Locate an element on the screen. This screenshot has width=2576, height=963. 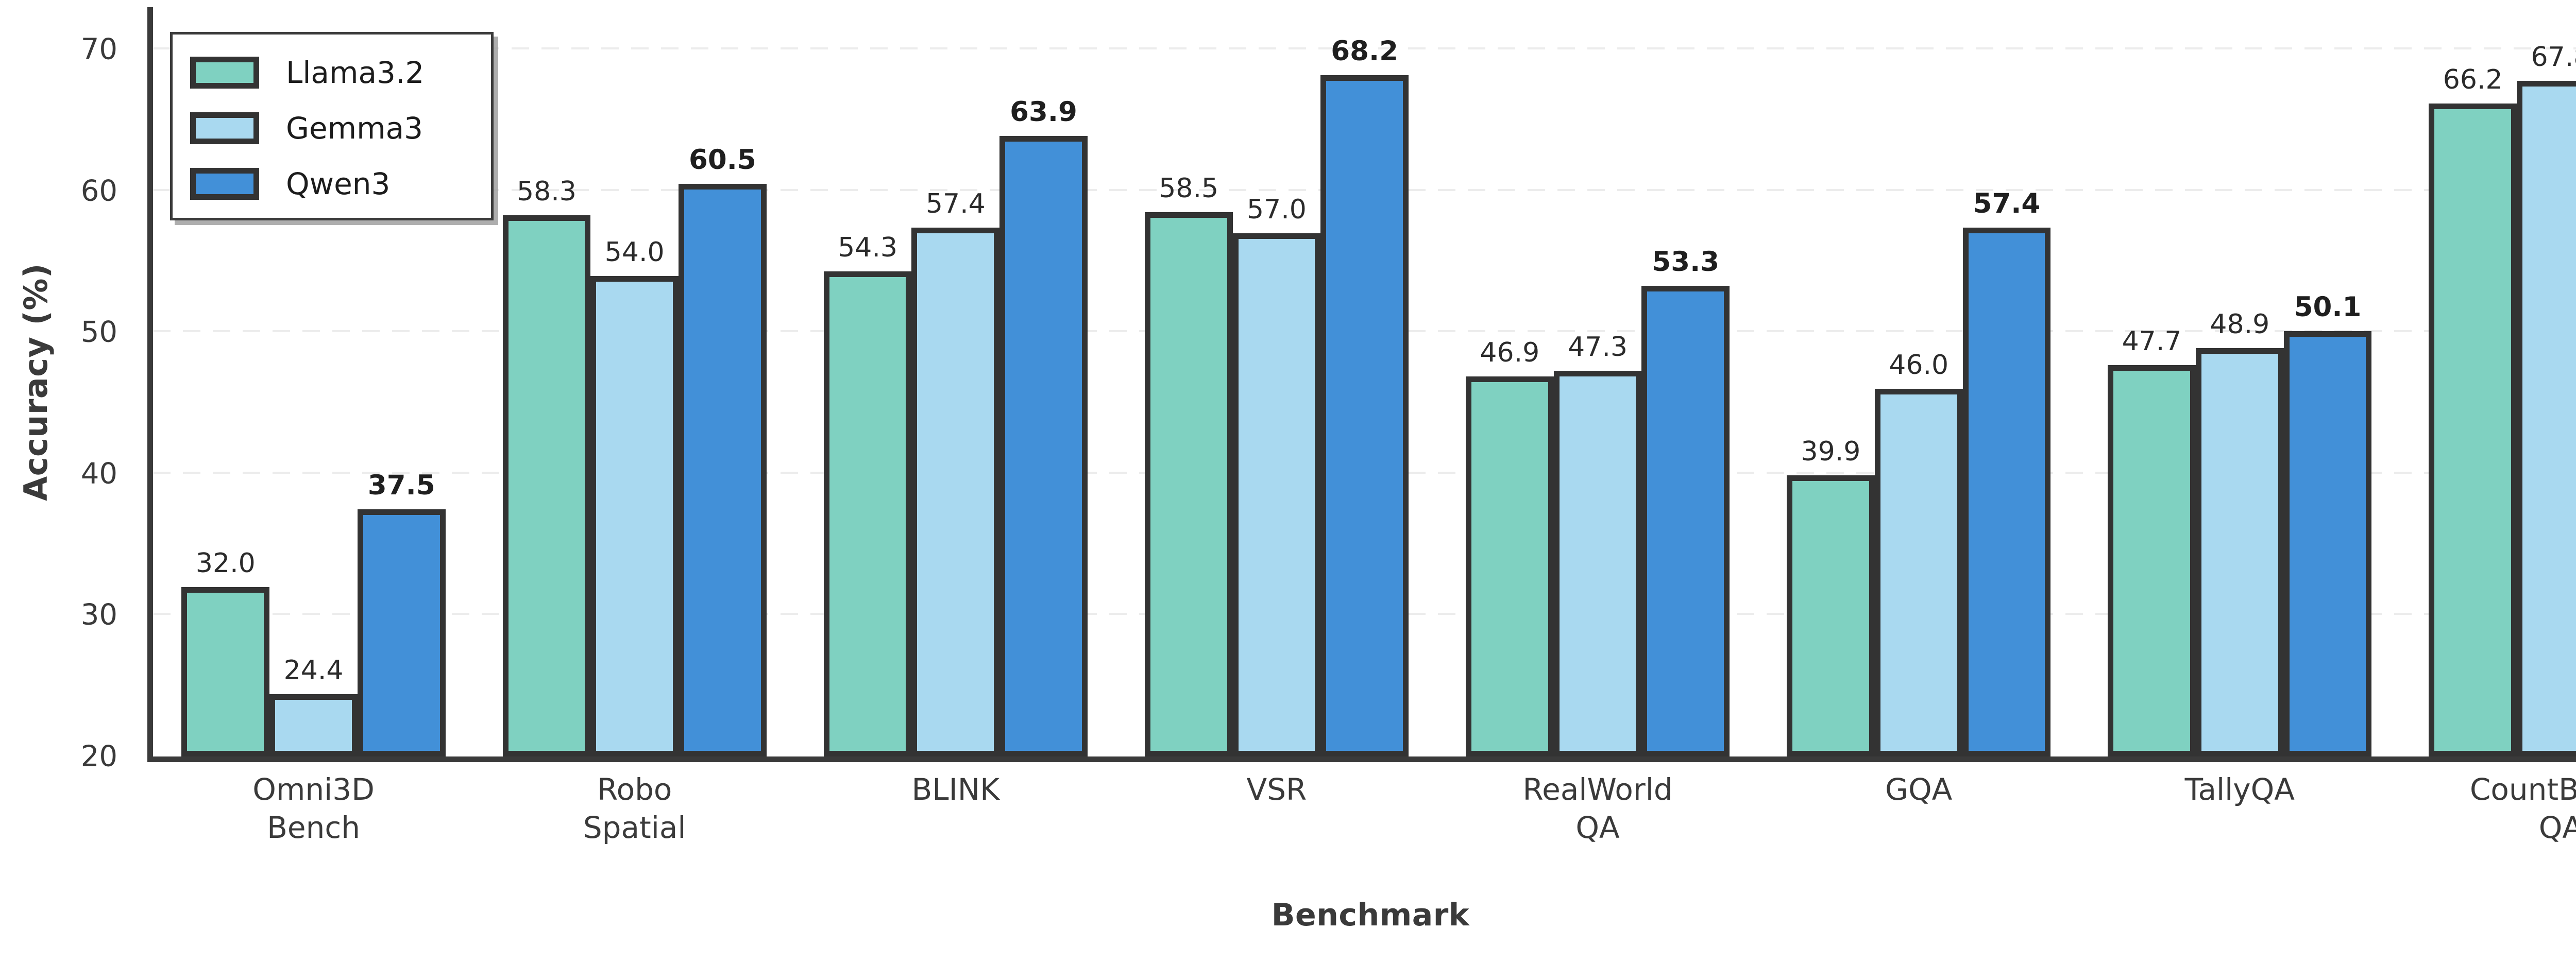
x-tick-label: Robo Spatial is located at coordinates (635, 809).